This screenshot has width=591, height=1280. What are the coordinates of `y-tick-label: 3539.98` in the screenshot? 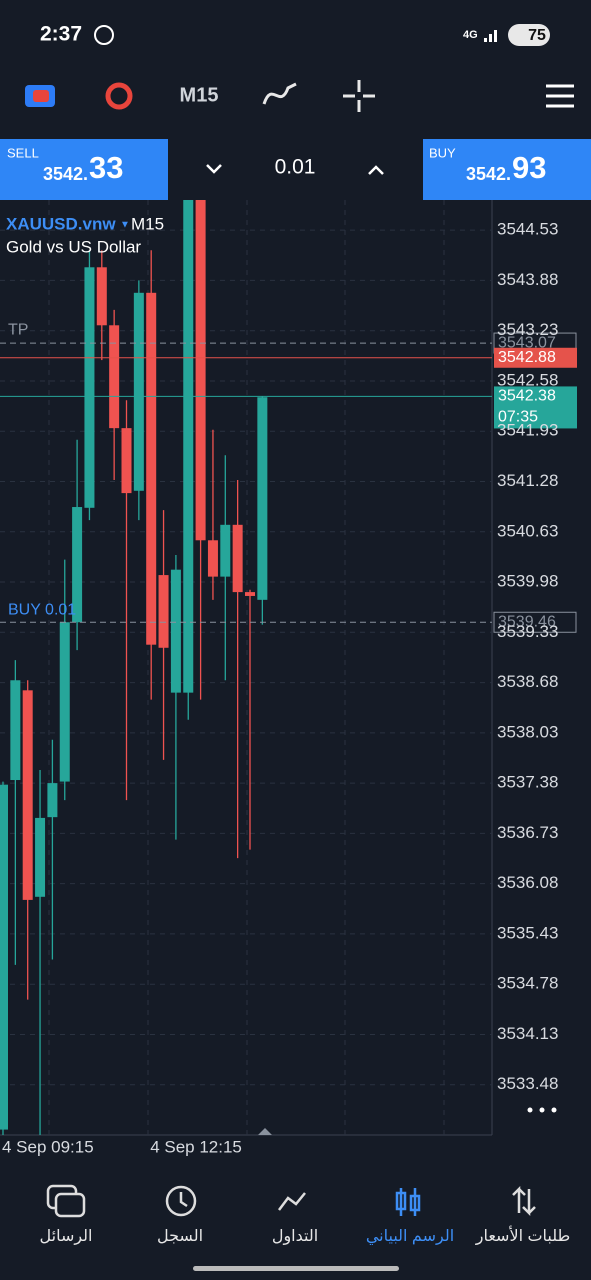 It's located at (527, 581).